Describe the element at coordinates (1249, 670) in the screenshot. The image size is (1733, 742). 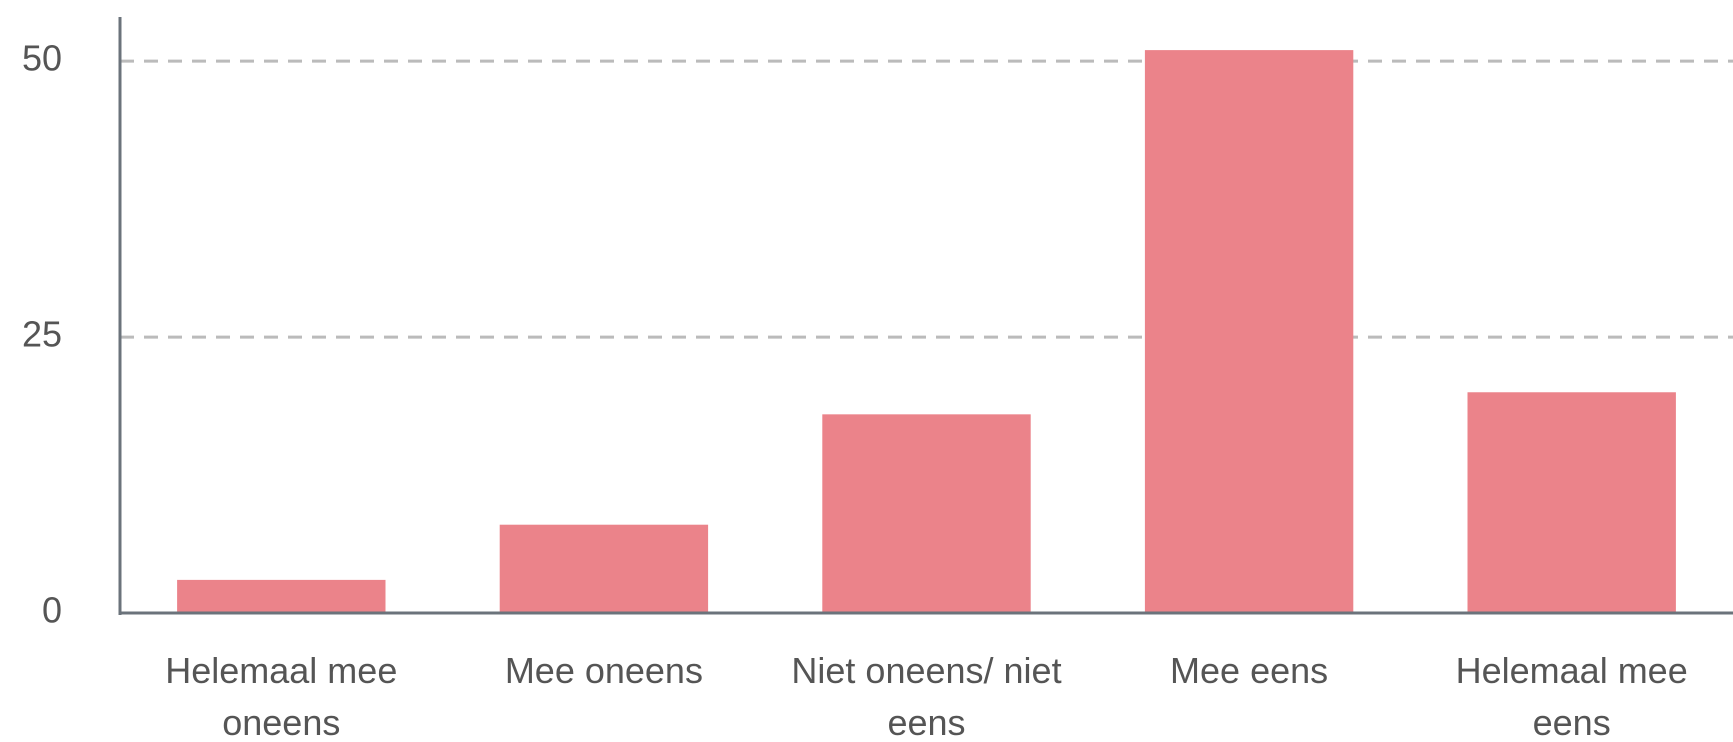
I see `x-tick-label: Mee eens` at that location.